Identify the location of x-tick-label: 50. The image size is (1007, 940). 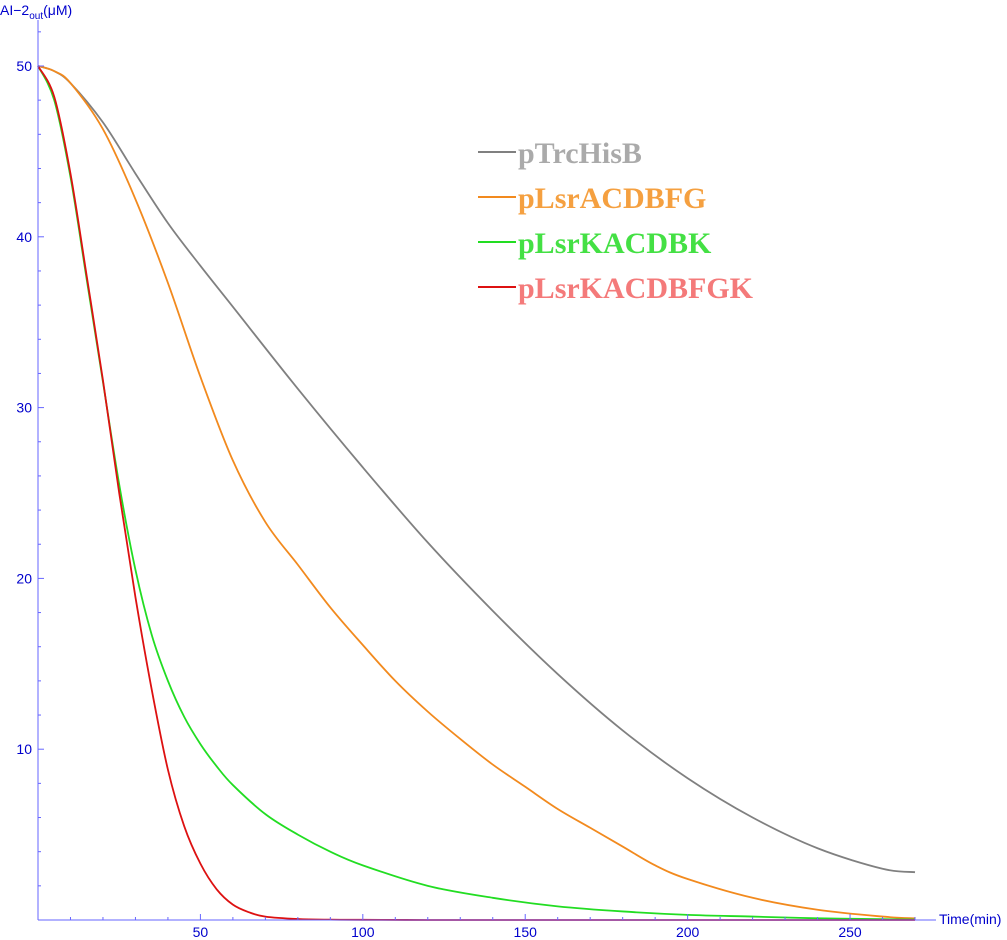
(201, 932).